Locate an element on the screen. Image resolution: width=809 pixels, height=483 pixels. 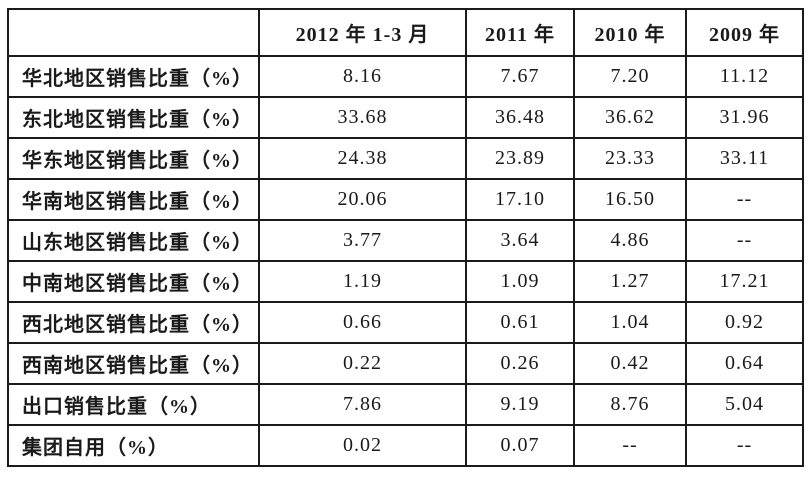
column-header: 2012 年 1-3 月 is located at coordinates (362, 32).